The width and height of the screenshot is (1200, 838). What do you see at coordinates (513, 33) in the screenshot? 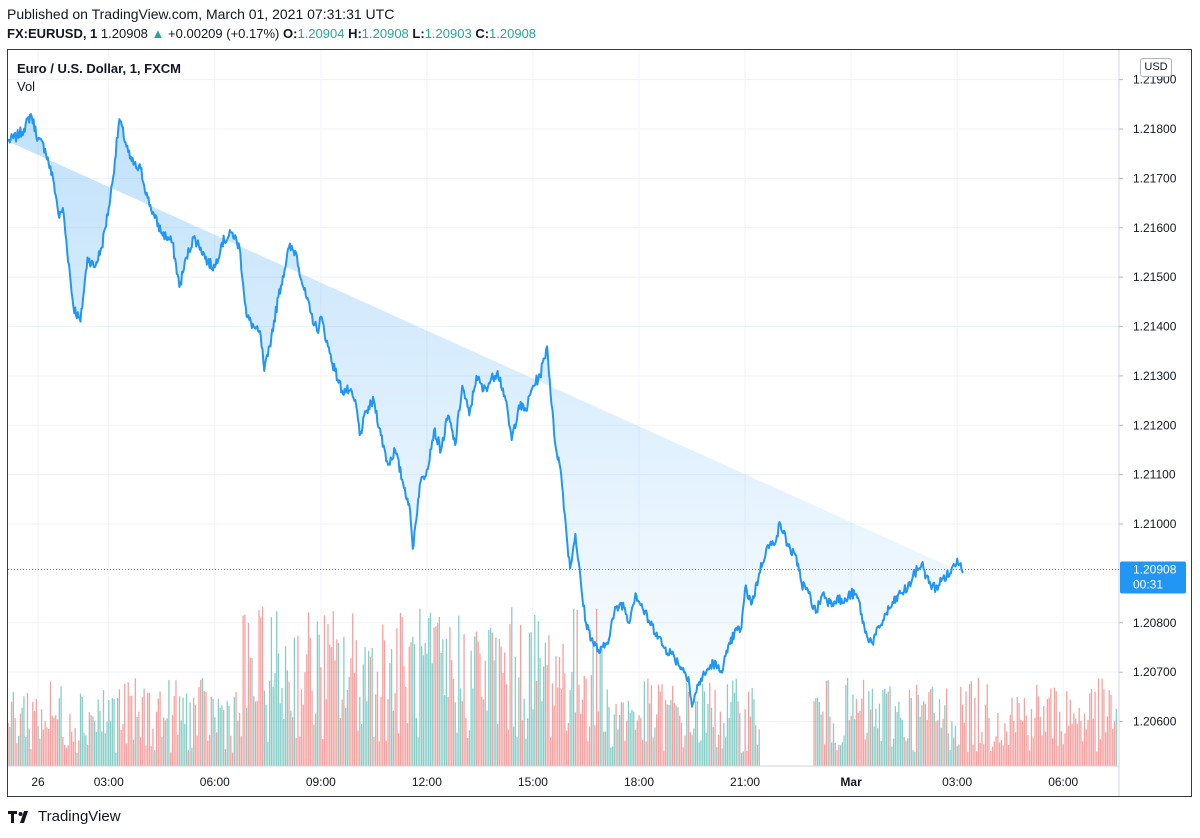
I see `close-value: 1.20908` at bounding box center [513, 33].